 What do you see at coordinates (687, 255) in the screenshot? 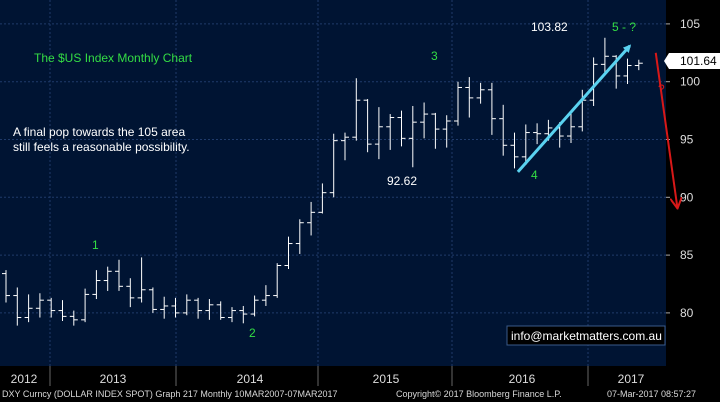
I see `y-tick-label: 85` at bounding box center [687, 255].